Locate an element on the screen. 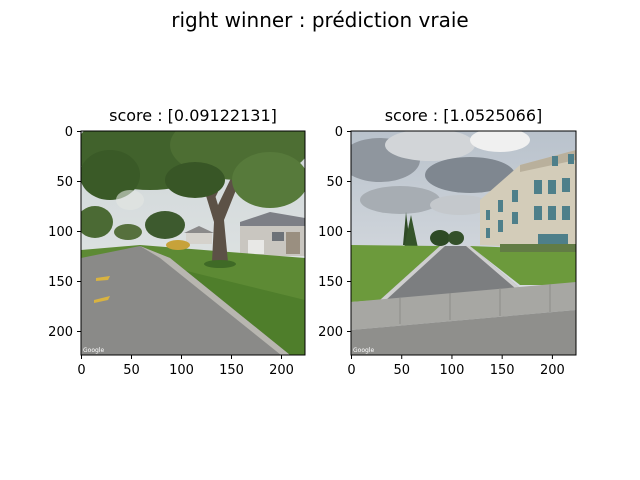  left-x-tick-label: 150 is located at coordinates (231, 370).